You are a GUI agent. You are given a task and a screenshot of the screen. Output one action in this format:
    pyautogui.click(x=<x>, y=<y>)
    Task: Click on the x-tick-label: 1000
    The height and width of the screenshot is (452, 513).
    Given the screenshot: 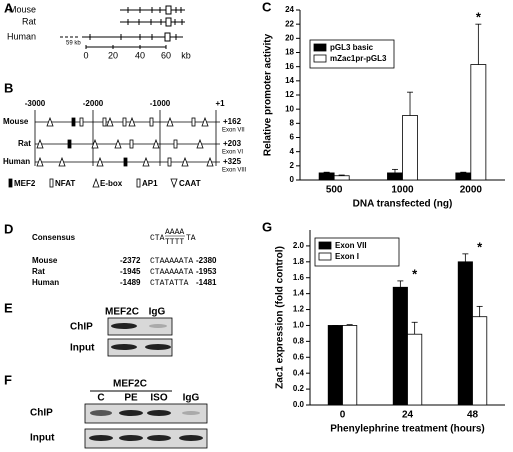 What is the action you would take?
    pyautogui.click(x=402, y=190)
    